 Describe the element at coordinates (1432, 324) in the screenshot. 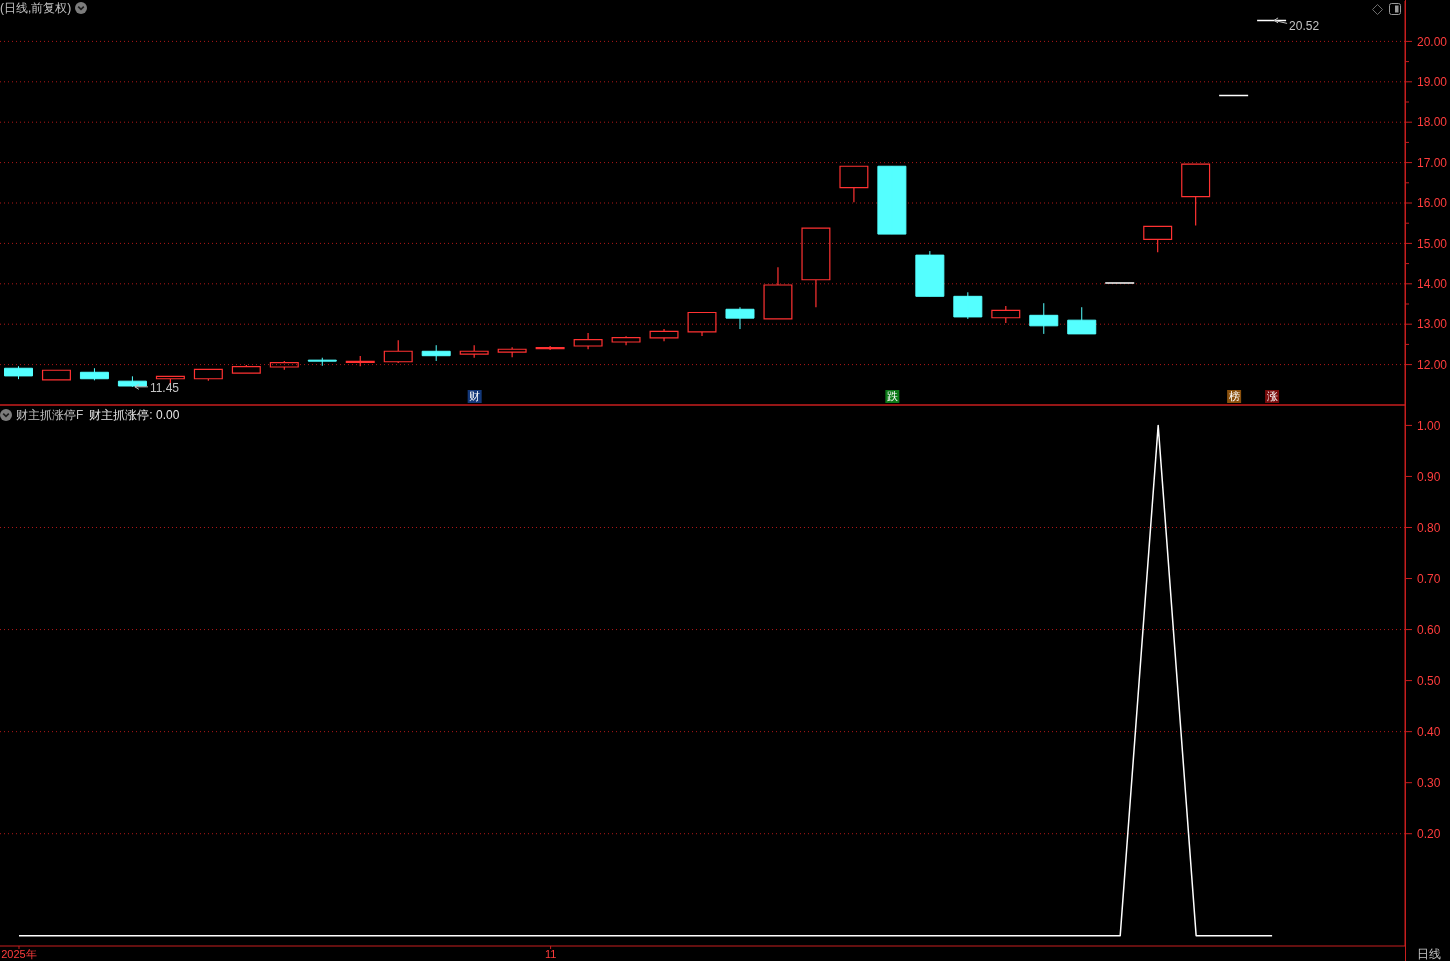

I see `y-tick-label: 13.00` at that location.